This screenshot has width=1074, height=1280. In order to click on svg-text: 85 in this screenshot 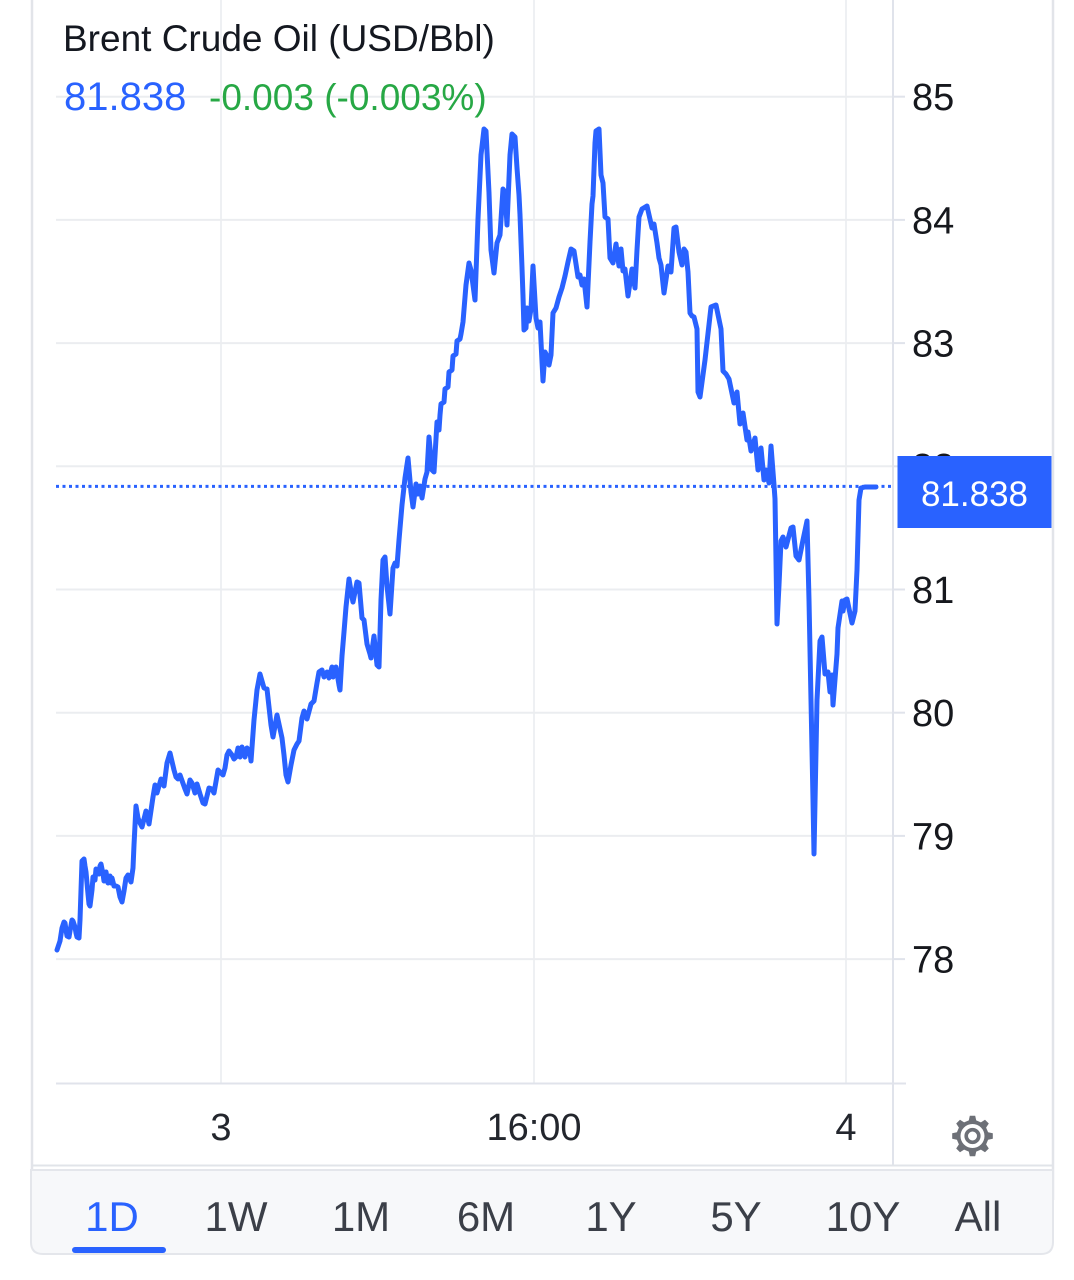, I will do `click(933, 98)`.